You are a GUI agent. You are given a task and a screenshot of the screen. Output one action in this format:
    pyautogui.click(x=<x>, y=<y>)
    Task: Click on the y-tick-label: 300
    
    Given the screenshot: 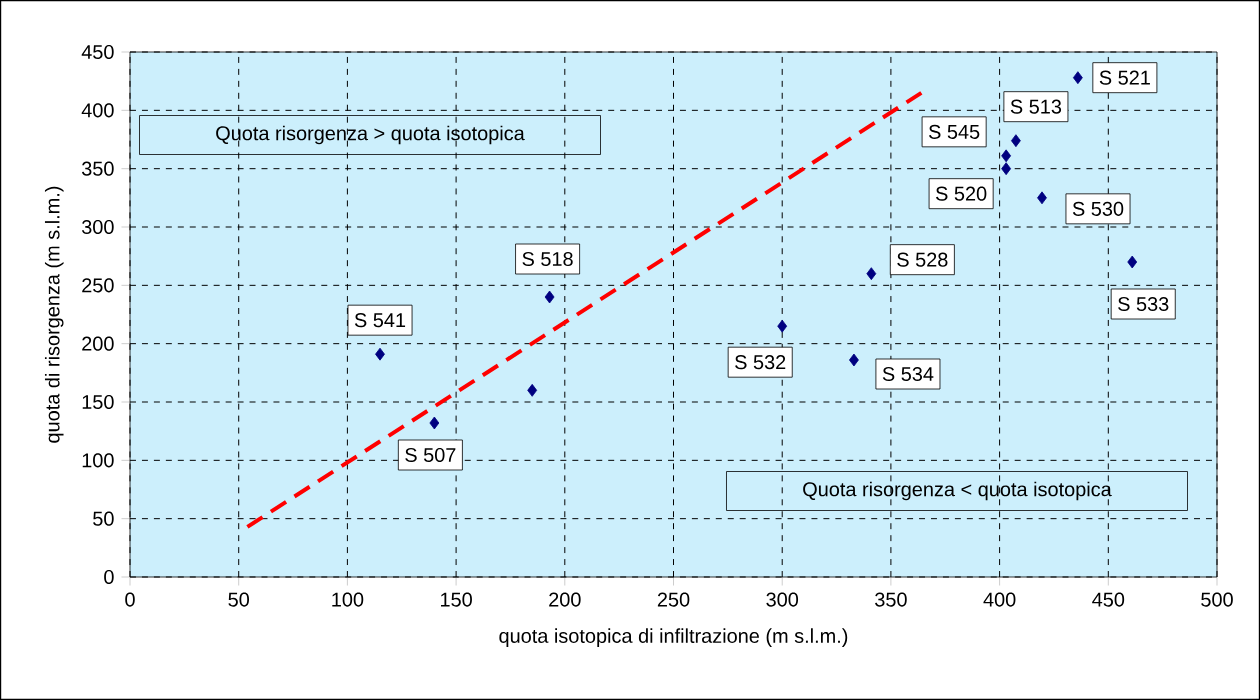 What is the action you would take?
    pyautogui.click(x=97, y=227)
    